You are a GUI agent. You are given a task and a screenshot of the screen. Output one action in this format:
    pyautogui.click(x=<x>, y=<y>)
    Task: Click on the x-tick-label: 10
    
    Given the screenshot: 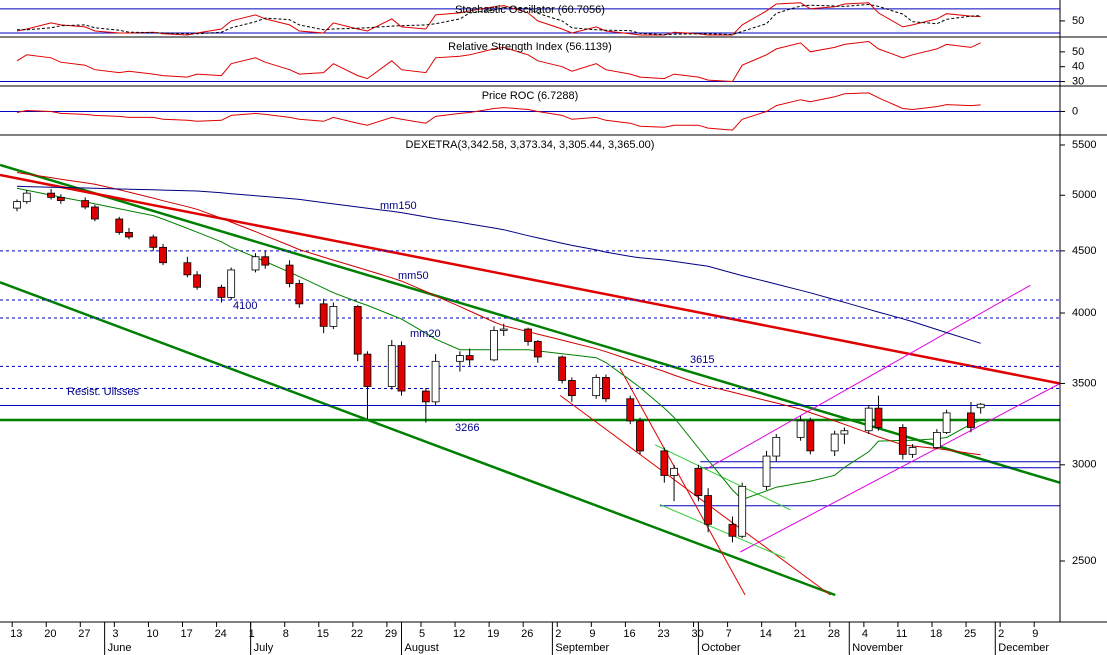 What is the action you would take?
    pyautogui.click(x=152, y=634)
    